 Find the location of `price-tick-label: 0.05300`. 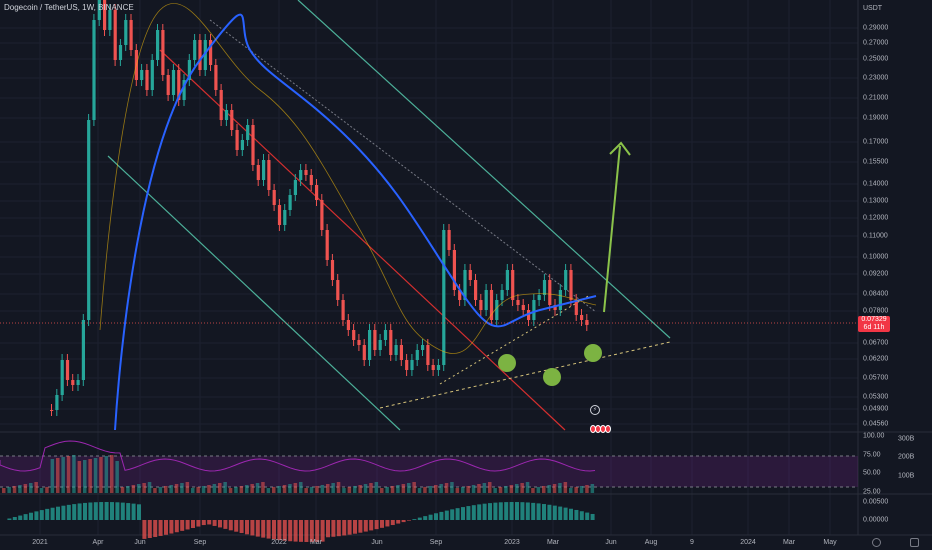

price-tick-label: 0.05300 is located at coordinates (876, 397).